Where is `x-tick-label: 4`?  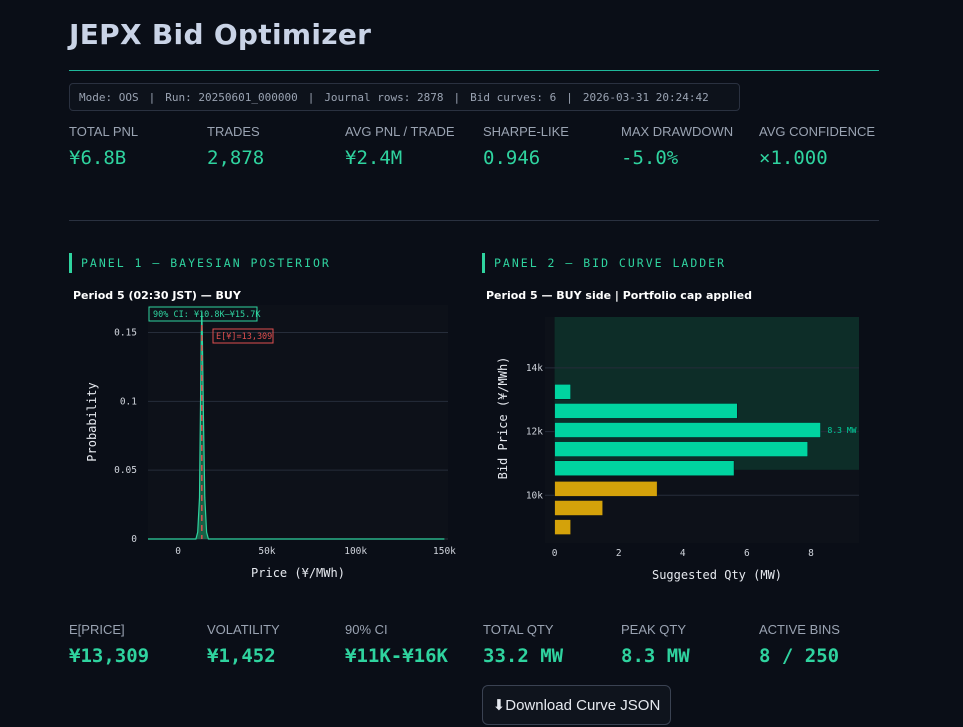
x-tick-label: 4 is located at coordinates (683, 553).